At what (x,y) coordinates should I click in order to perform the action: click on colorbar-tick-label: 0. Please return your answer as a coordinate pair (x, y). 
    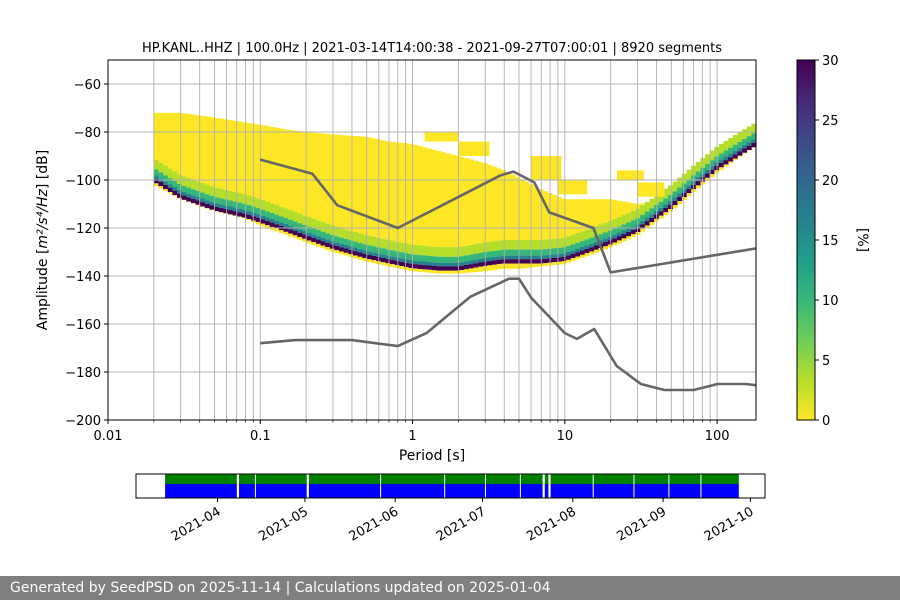
    Looking at the image, I should click on (826, 421).